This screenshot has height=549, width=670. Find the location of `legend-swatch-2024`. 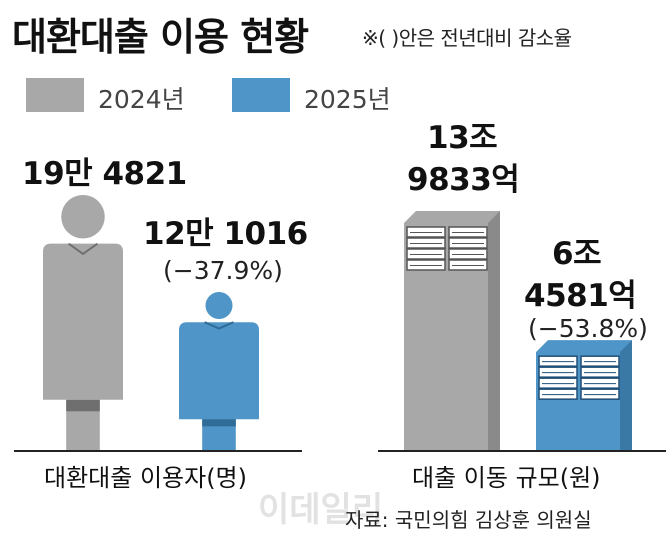

legend-swatch-2024 is located at coordinates (55, 95).